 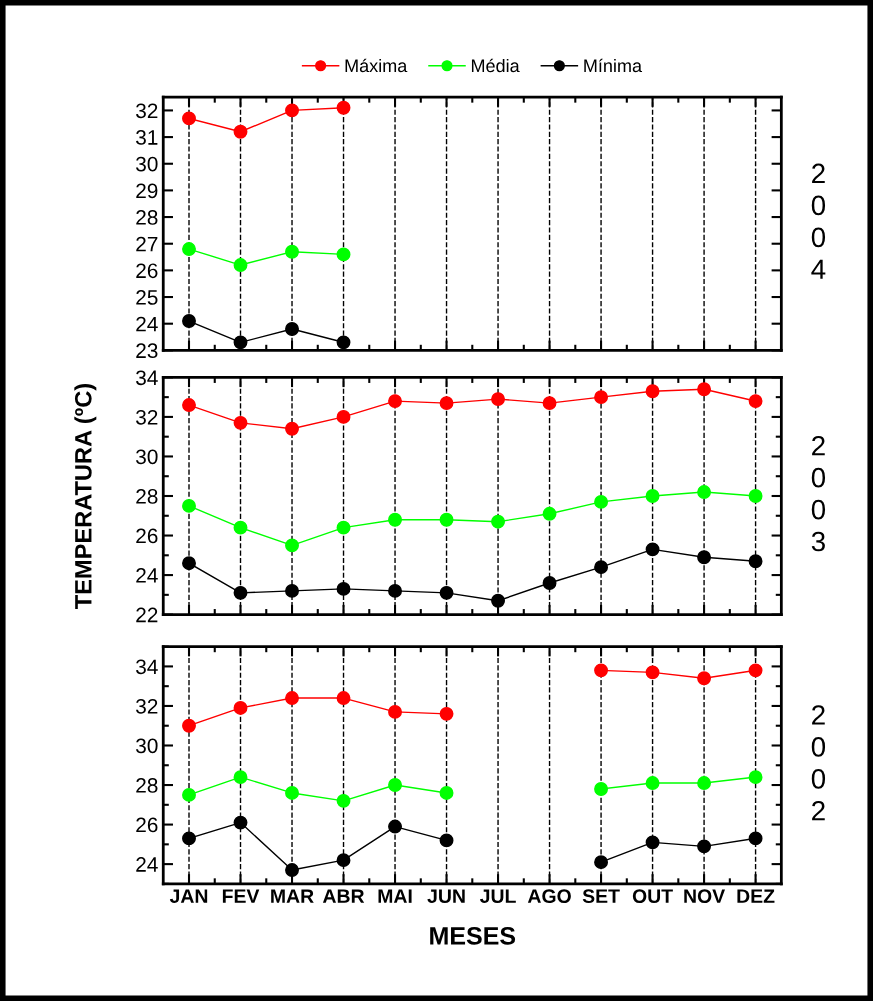 I want to click on legend-label: Mínima, so click(x=613, y=65).